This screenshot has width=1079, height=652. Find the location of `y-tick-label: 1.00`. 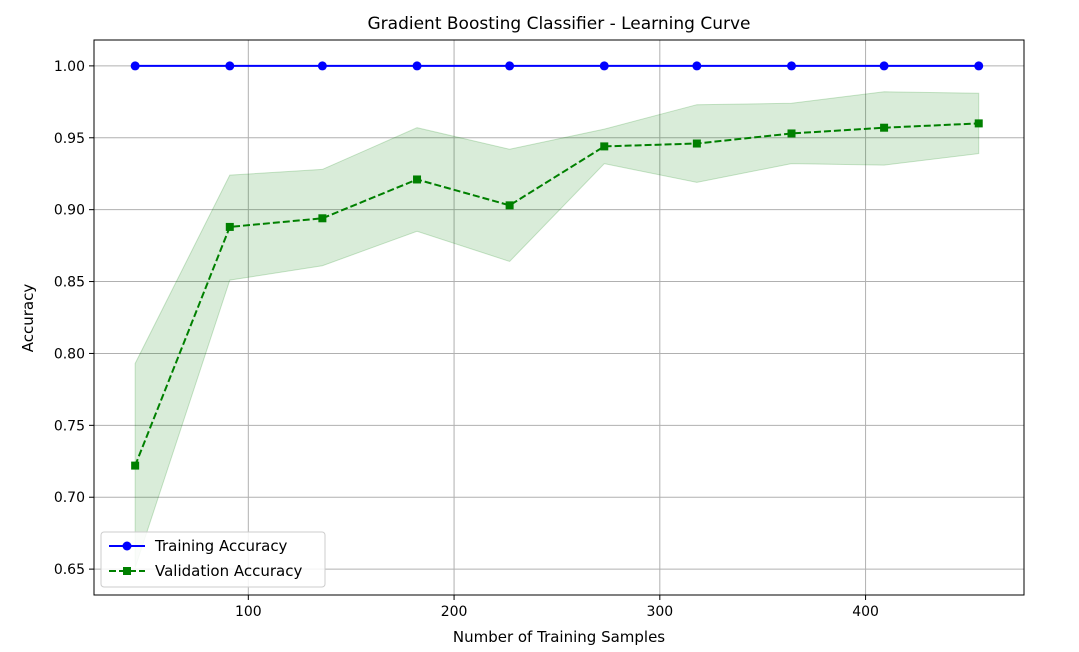

y-tick-label: 1.00 is located at coordinates (69, 67).